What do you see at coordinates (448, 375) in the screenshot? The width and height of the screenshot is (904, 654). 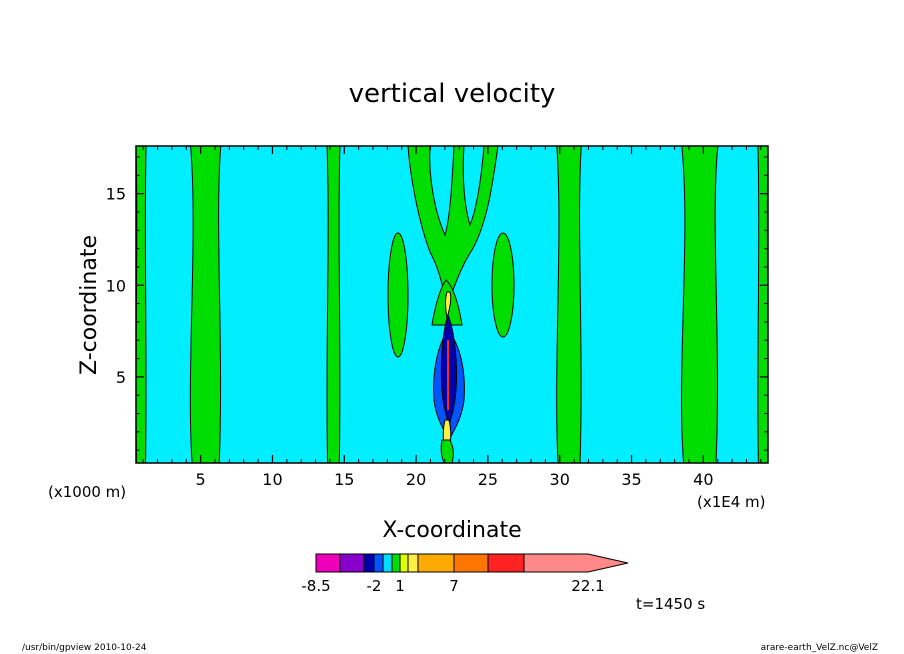 I see `core-red-streak` at bounding box center [448, 375].